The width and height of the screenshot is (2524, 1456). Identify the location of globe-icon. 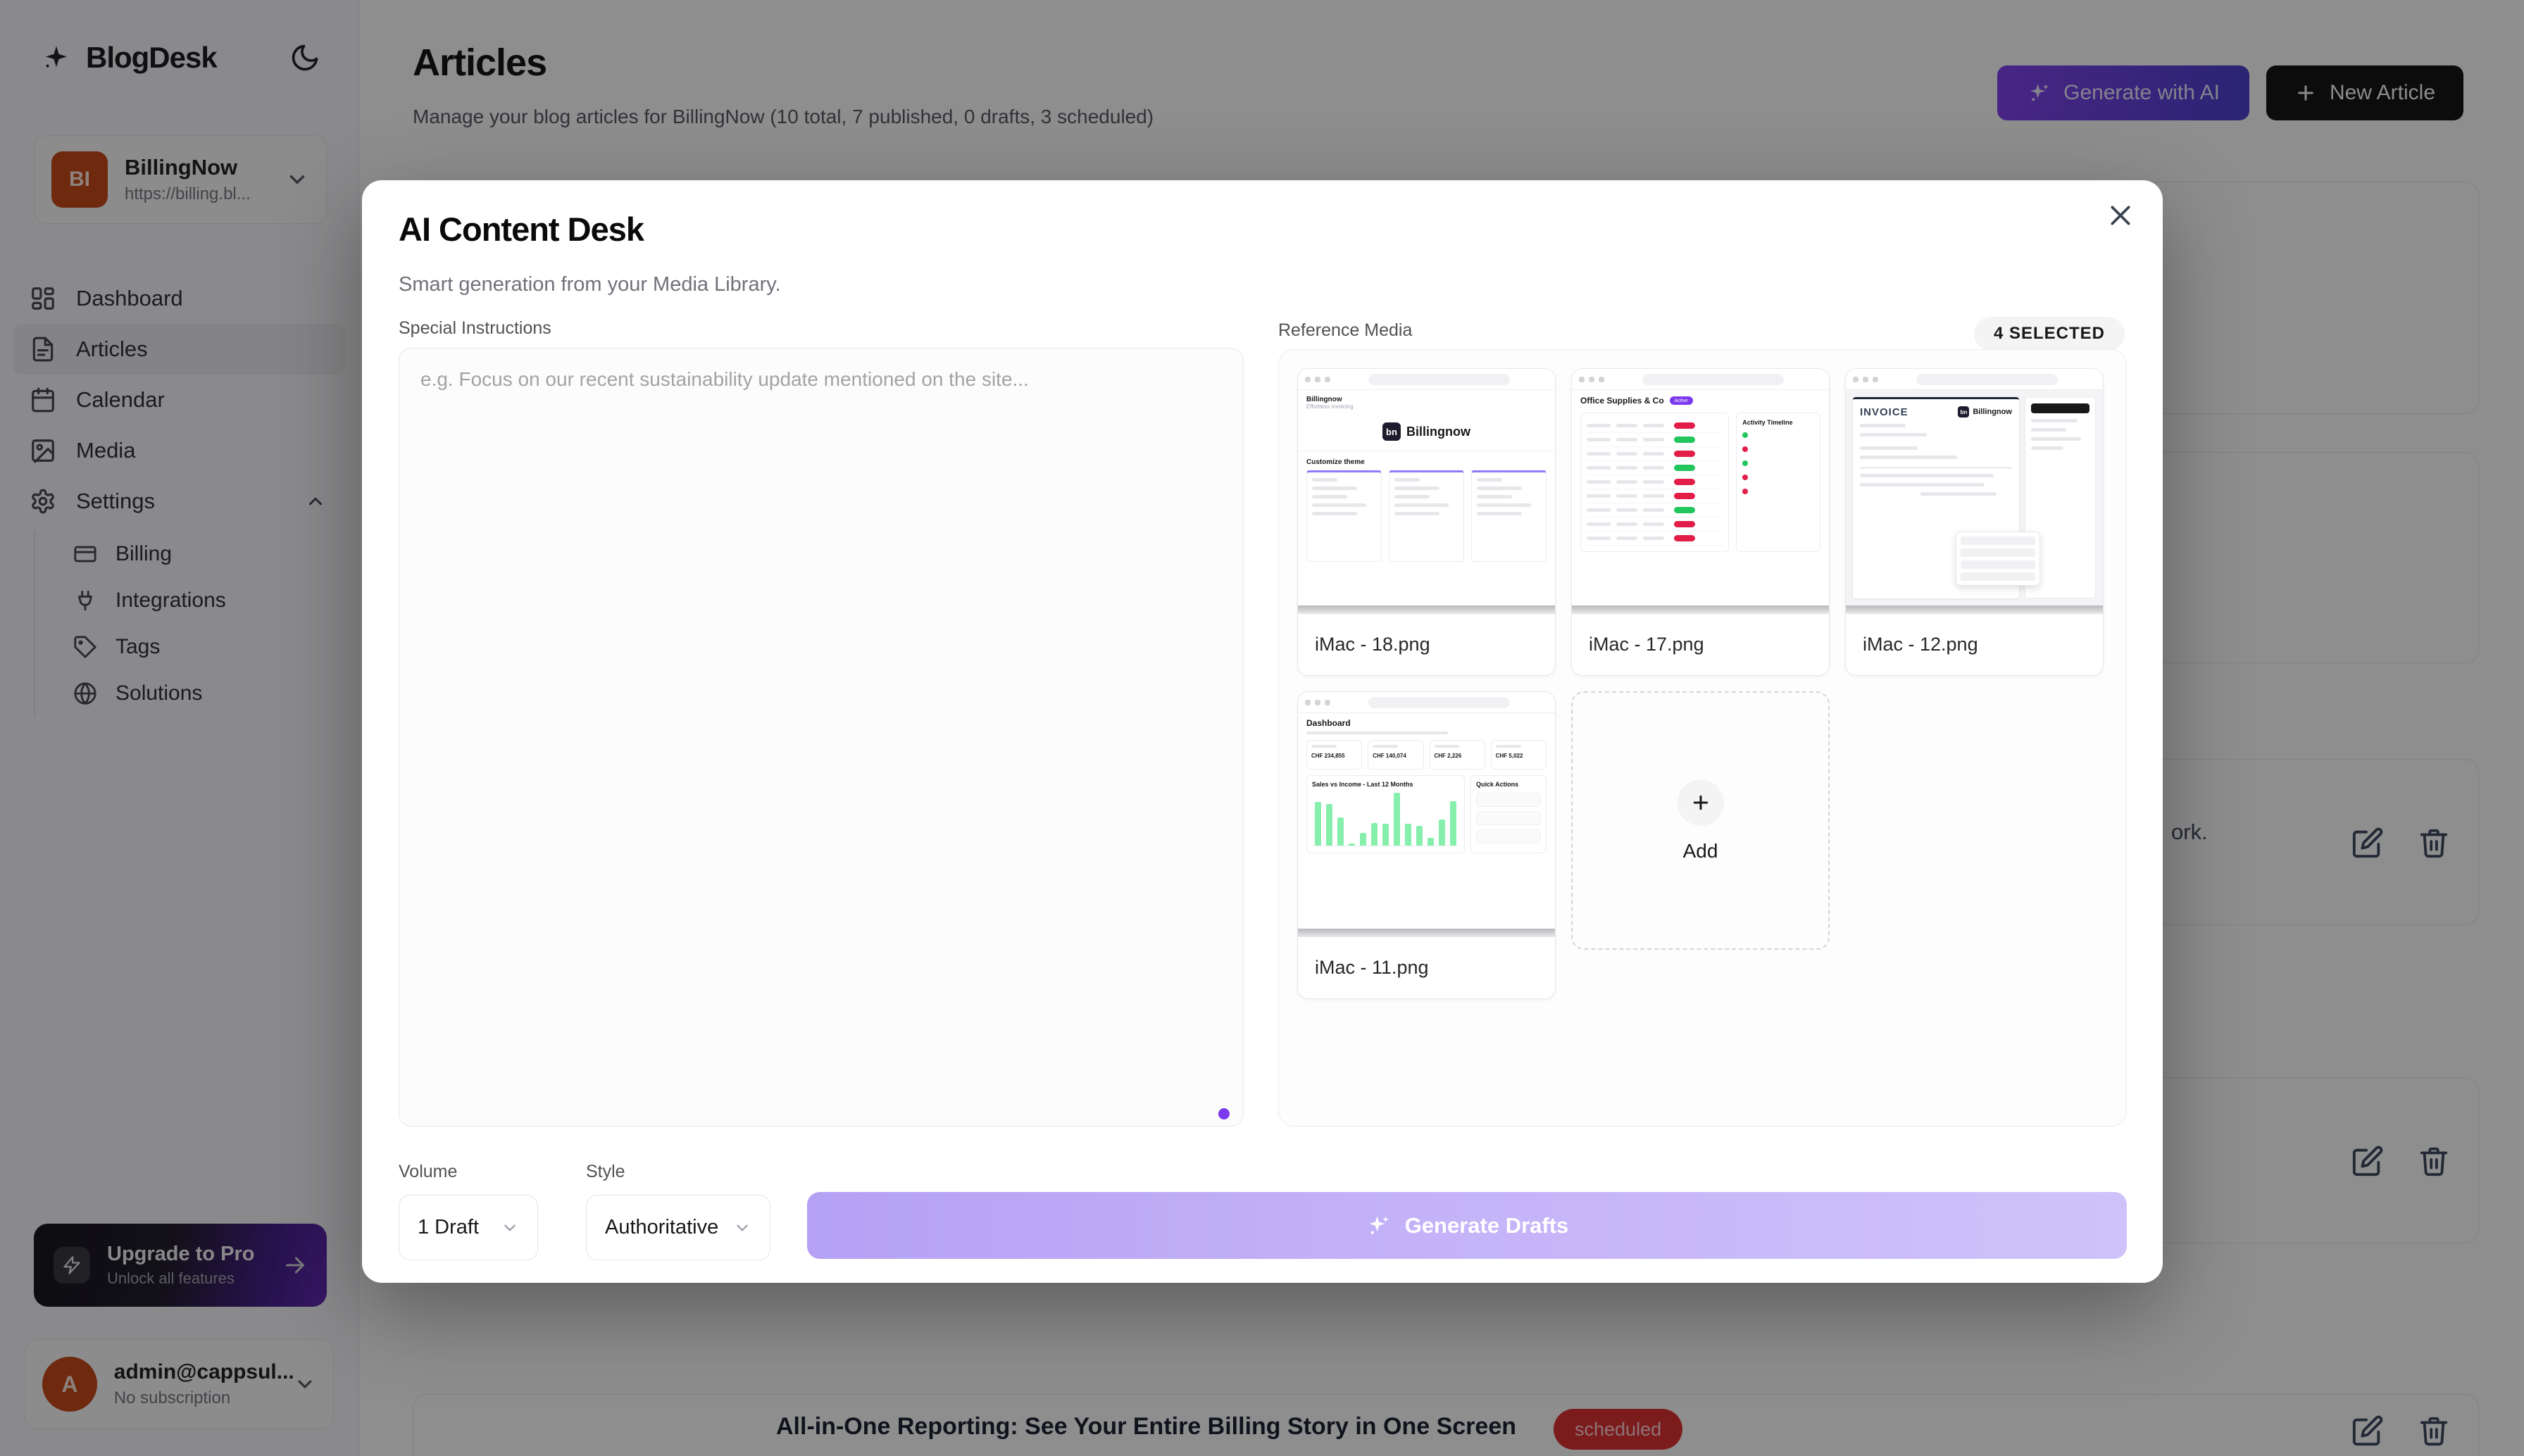
(85, 693).